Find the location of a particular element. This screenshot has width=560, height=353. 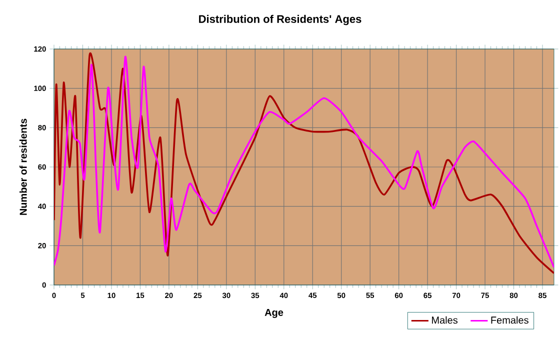

x-axis-title: Age is located at coordinates (274, 313).